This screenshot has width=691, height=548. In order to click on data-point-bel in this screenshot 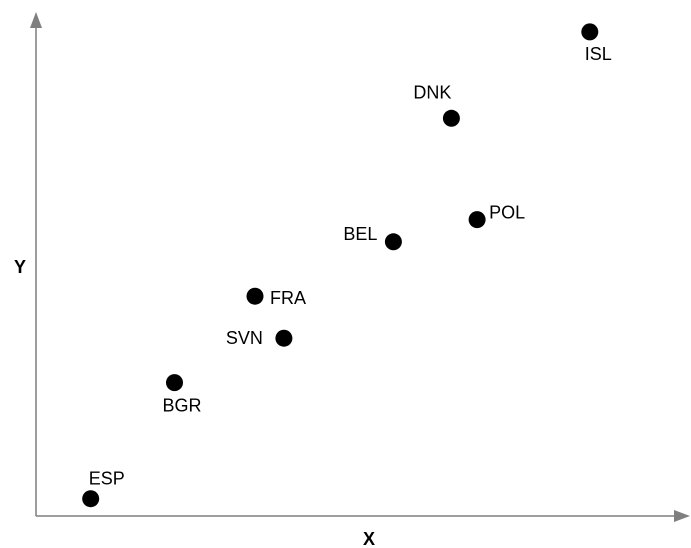, I will do `click(393, 242)`.